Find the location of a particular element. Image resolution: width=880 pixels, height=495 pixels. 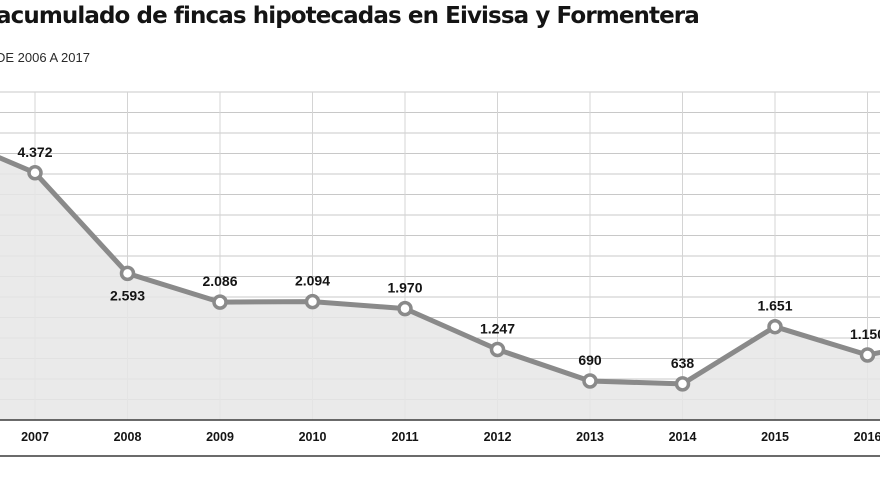

data-label: 1.651 is located at coordinates (774, 306).